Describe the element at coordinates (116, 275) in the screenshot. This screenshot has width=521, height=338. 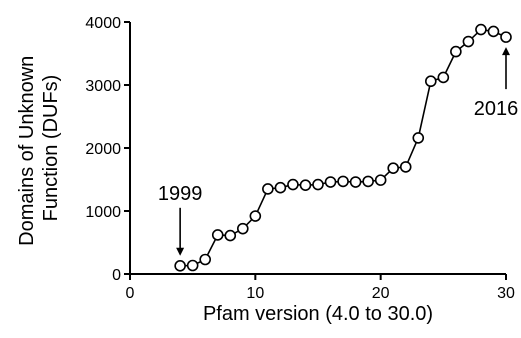
I see `y-tick-label: 0` at that location.